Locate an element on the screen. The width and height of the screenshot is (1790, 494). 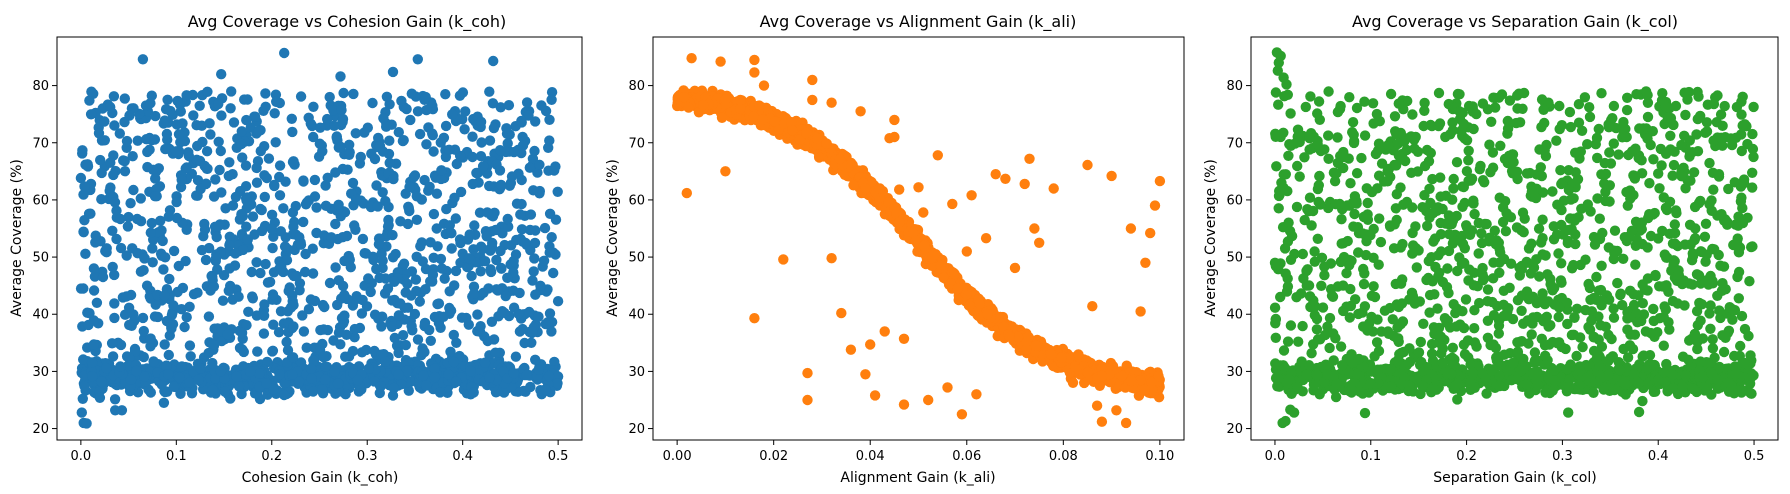
x-tick-label: 0.00 is located at coordinates (677, 456).